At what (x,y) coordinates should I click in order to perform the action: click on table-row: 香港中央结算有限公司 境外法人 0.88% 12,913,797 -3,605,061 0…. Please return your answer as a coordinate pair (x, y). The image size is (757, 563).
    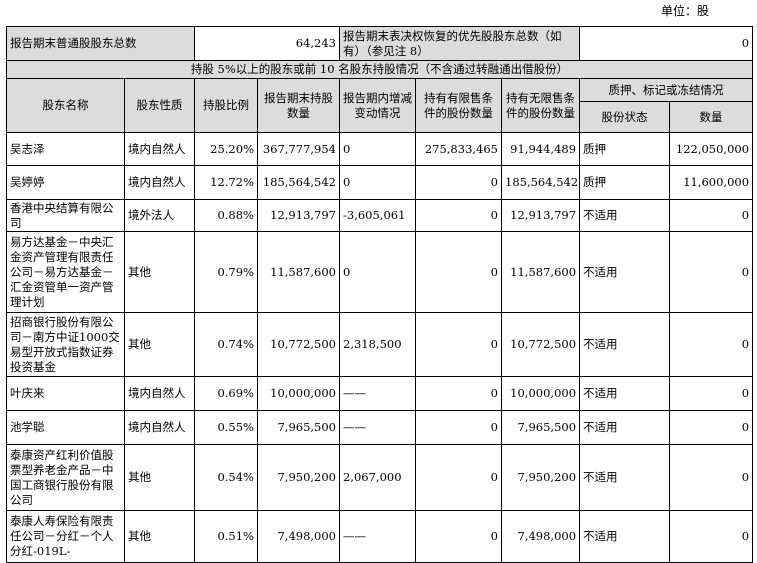
    Looking at the image, I should click on (380, 215).